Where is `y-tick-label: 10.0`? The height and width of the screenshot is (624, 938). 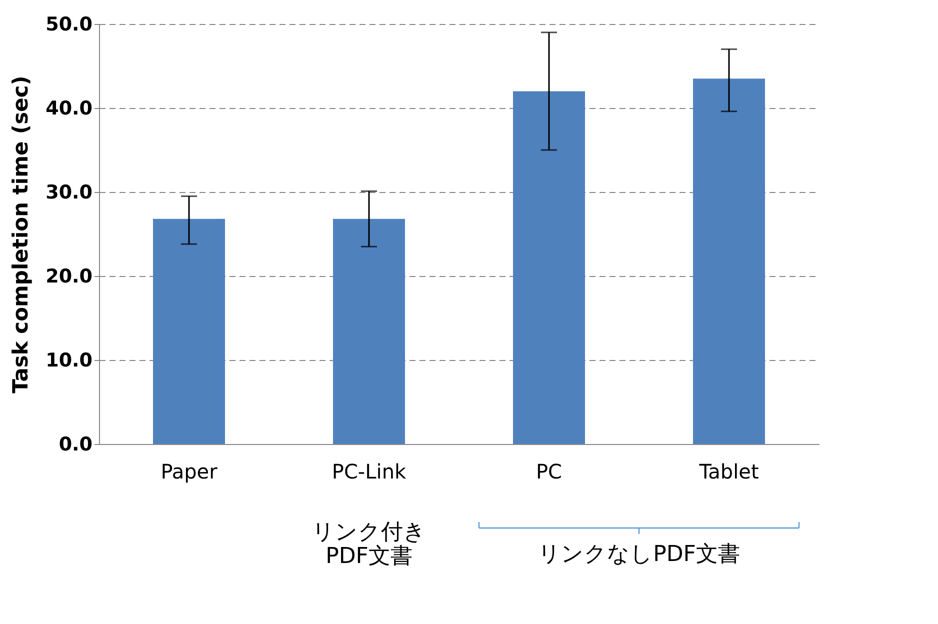 y-tick-label: 10.0 is located at coordinates (69, 361).